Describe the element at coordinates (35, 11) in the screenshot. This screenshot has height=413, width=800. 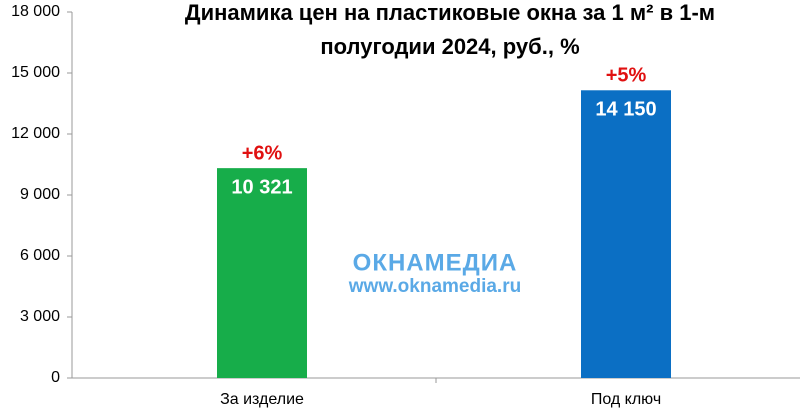
I see `y-tick-label: 18 000` at that location.